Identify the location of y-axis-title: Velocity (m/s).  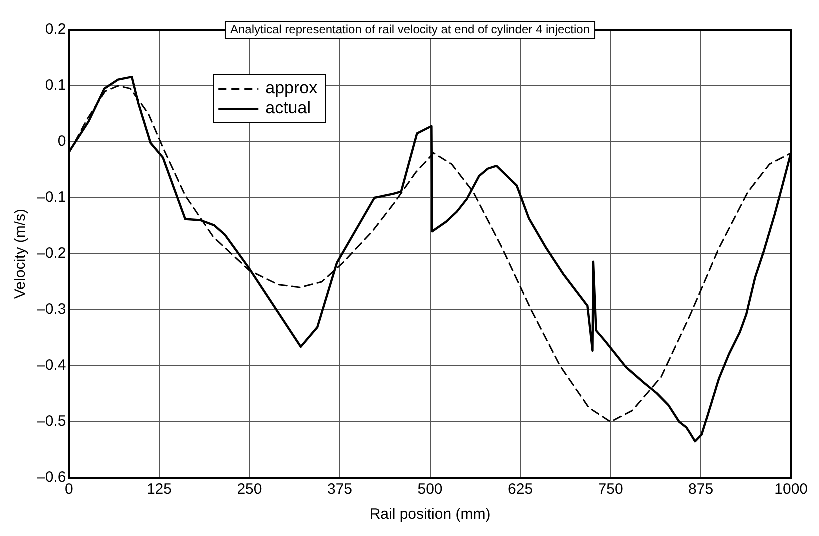
(21, 254).